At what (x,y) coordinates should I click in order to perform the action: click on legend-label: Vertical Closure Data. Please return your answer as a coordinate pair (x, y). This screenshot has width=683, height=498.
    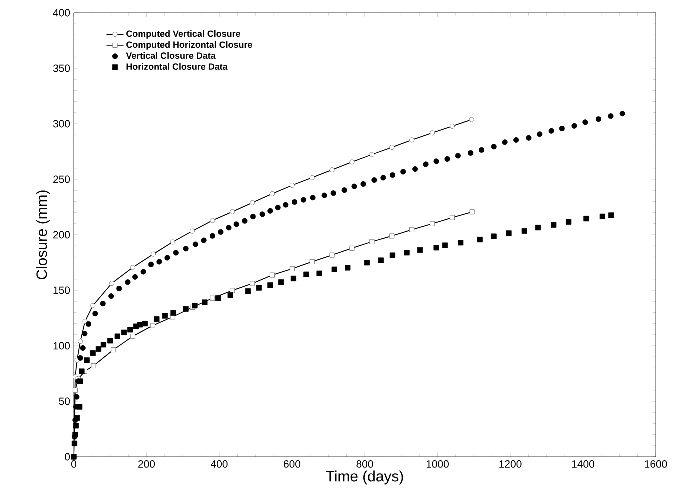
    Looking at the image, I should click on (171, 56).